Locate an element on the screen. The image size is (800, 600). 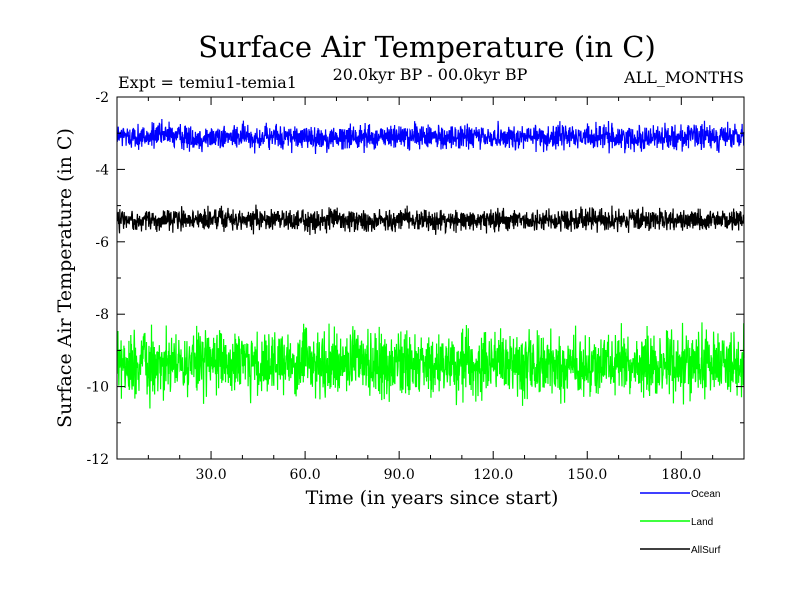
chart-subtitle: 20.0kyr BP - 00.0kyr BP is located at coordinates (430, 74).